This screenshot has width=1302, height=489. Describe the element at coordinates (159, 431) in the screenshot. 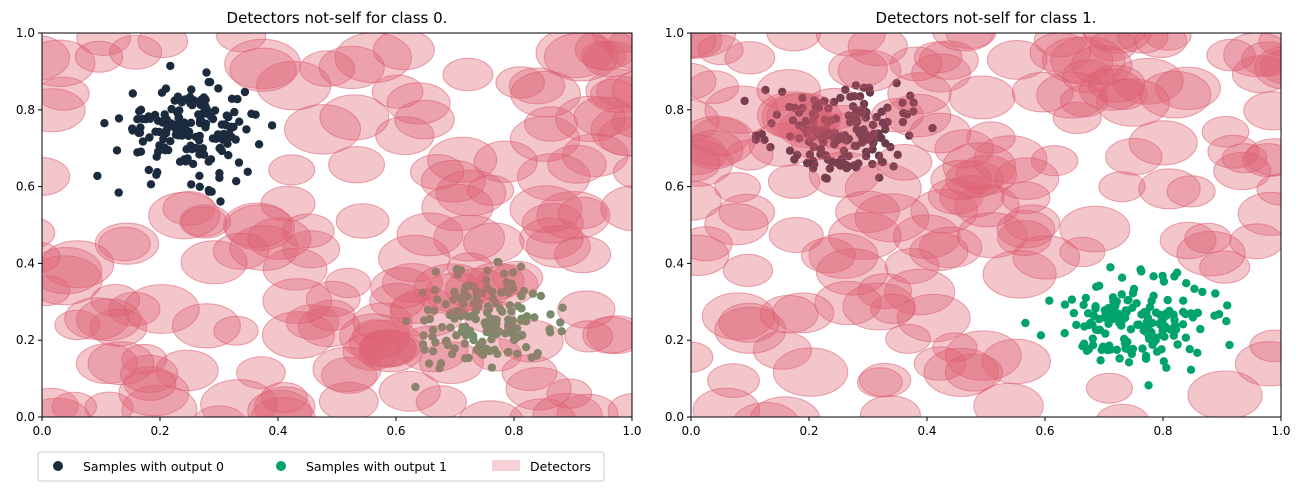

I see `x-tick-label: 0.2` at that location.